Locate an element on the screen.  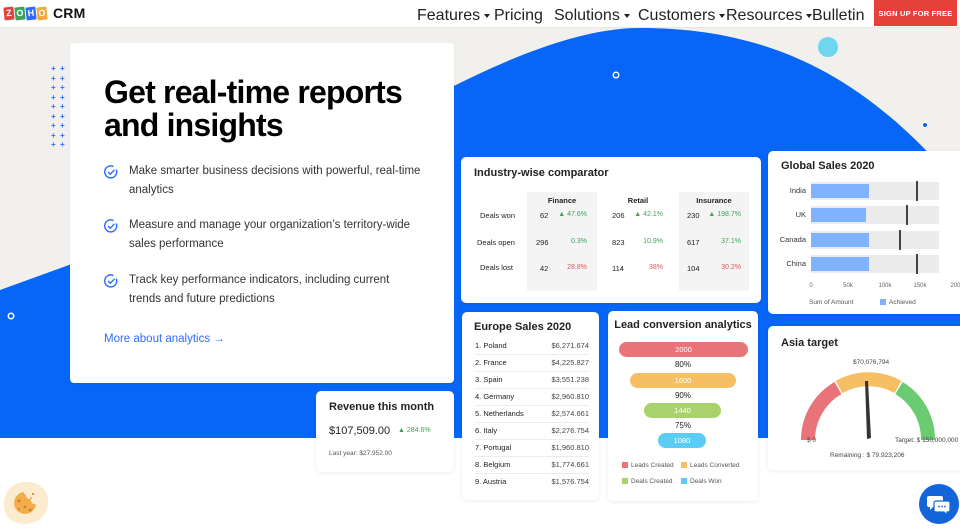
legend-item: Deals Won is located at coordinates (701, 481).